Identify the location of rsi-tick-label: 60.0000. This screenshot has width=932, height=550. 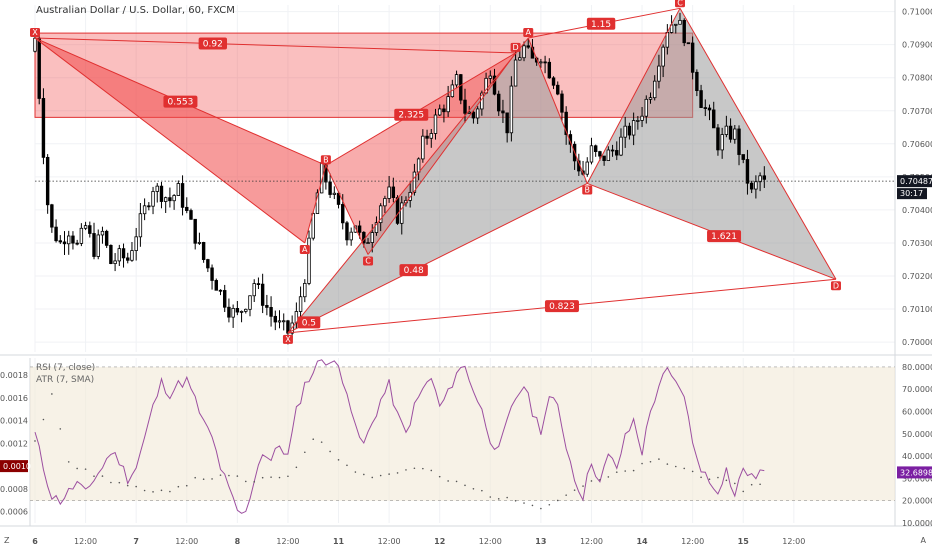
(917, 412).